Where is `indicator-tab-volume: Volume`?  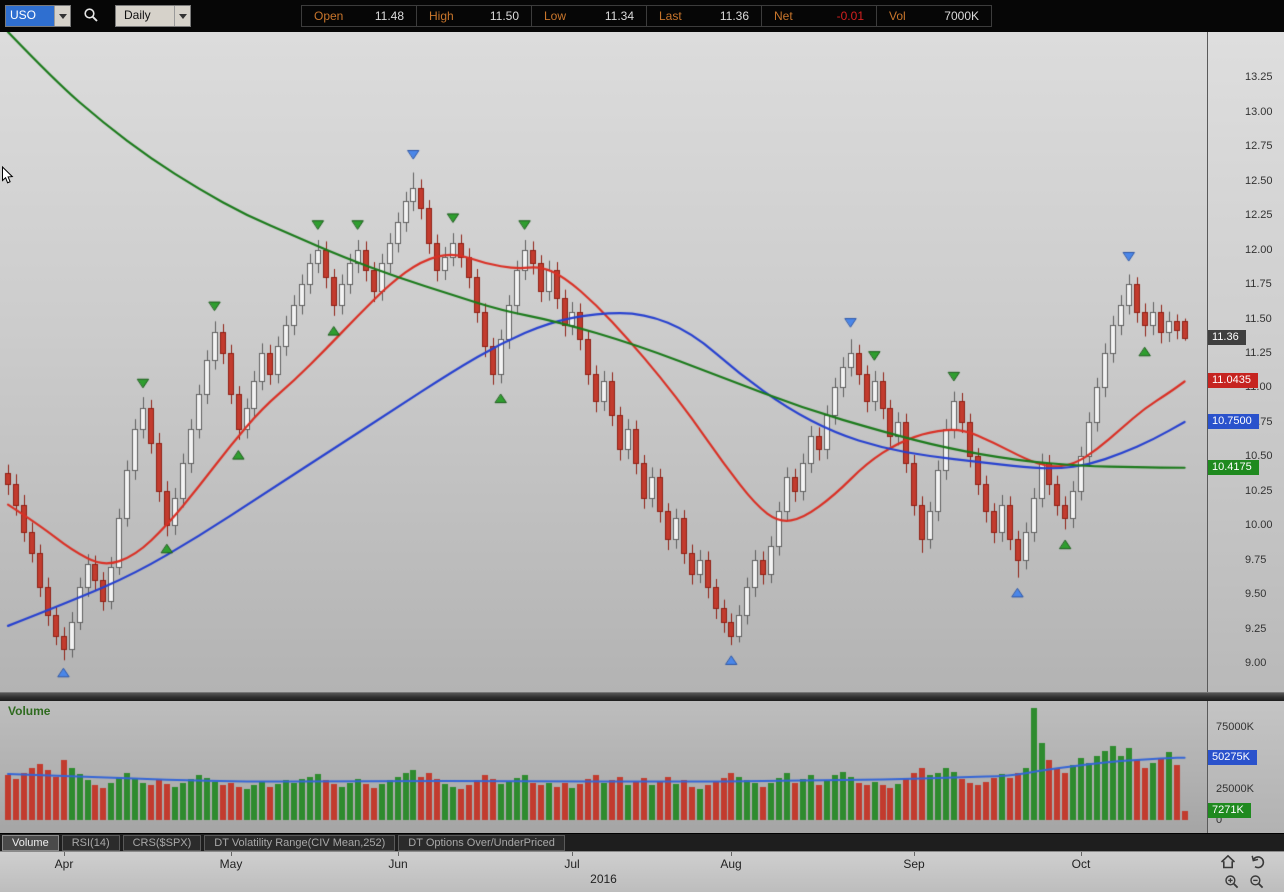
indicator-tab-volume: Volume is located at coordinates (30, 842).